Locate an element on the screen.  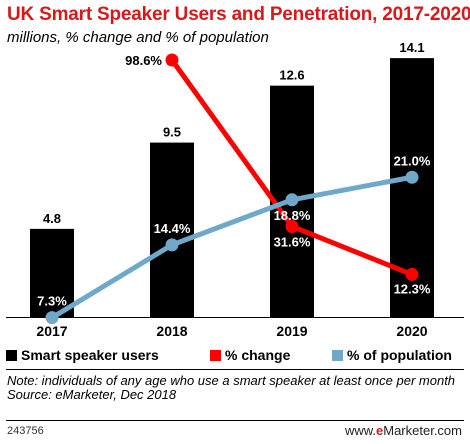
x-tick-2018: 2018 is located at coordinates (171, 331).